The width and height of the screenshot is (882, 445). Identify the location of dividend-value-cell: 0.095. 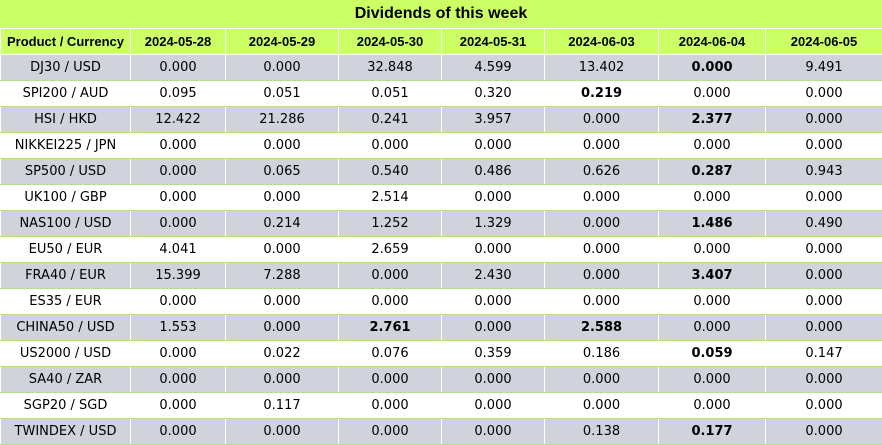
(178, 94).